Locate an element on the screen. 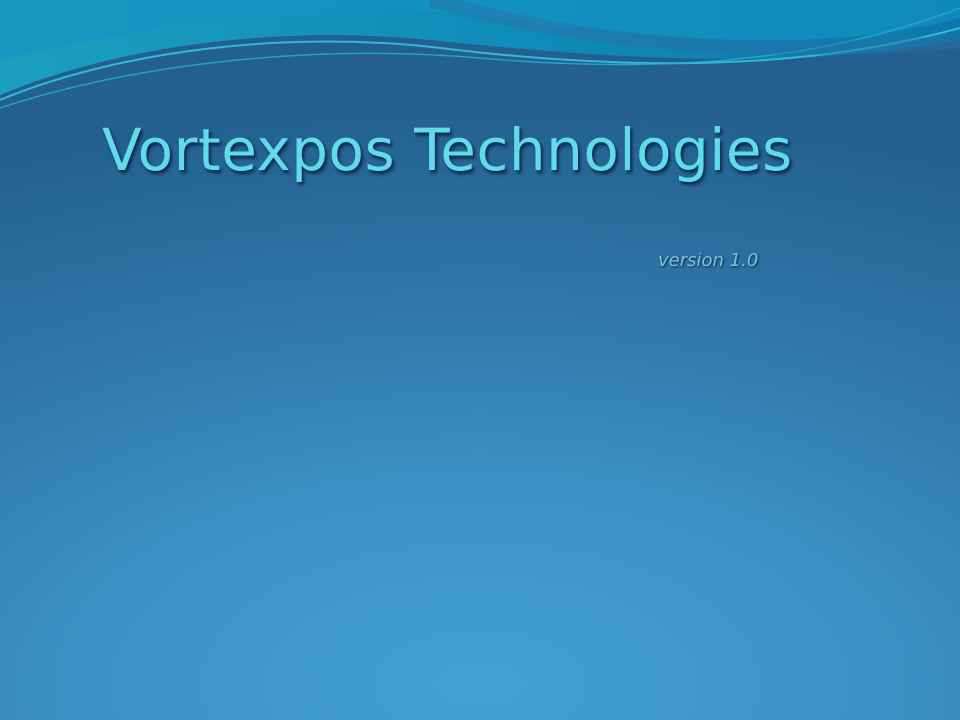  slide-subtitle: version 1.0 is located at coordinates (708, 260).